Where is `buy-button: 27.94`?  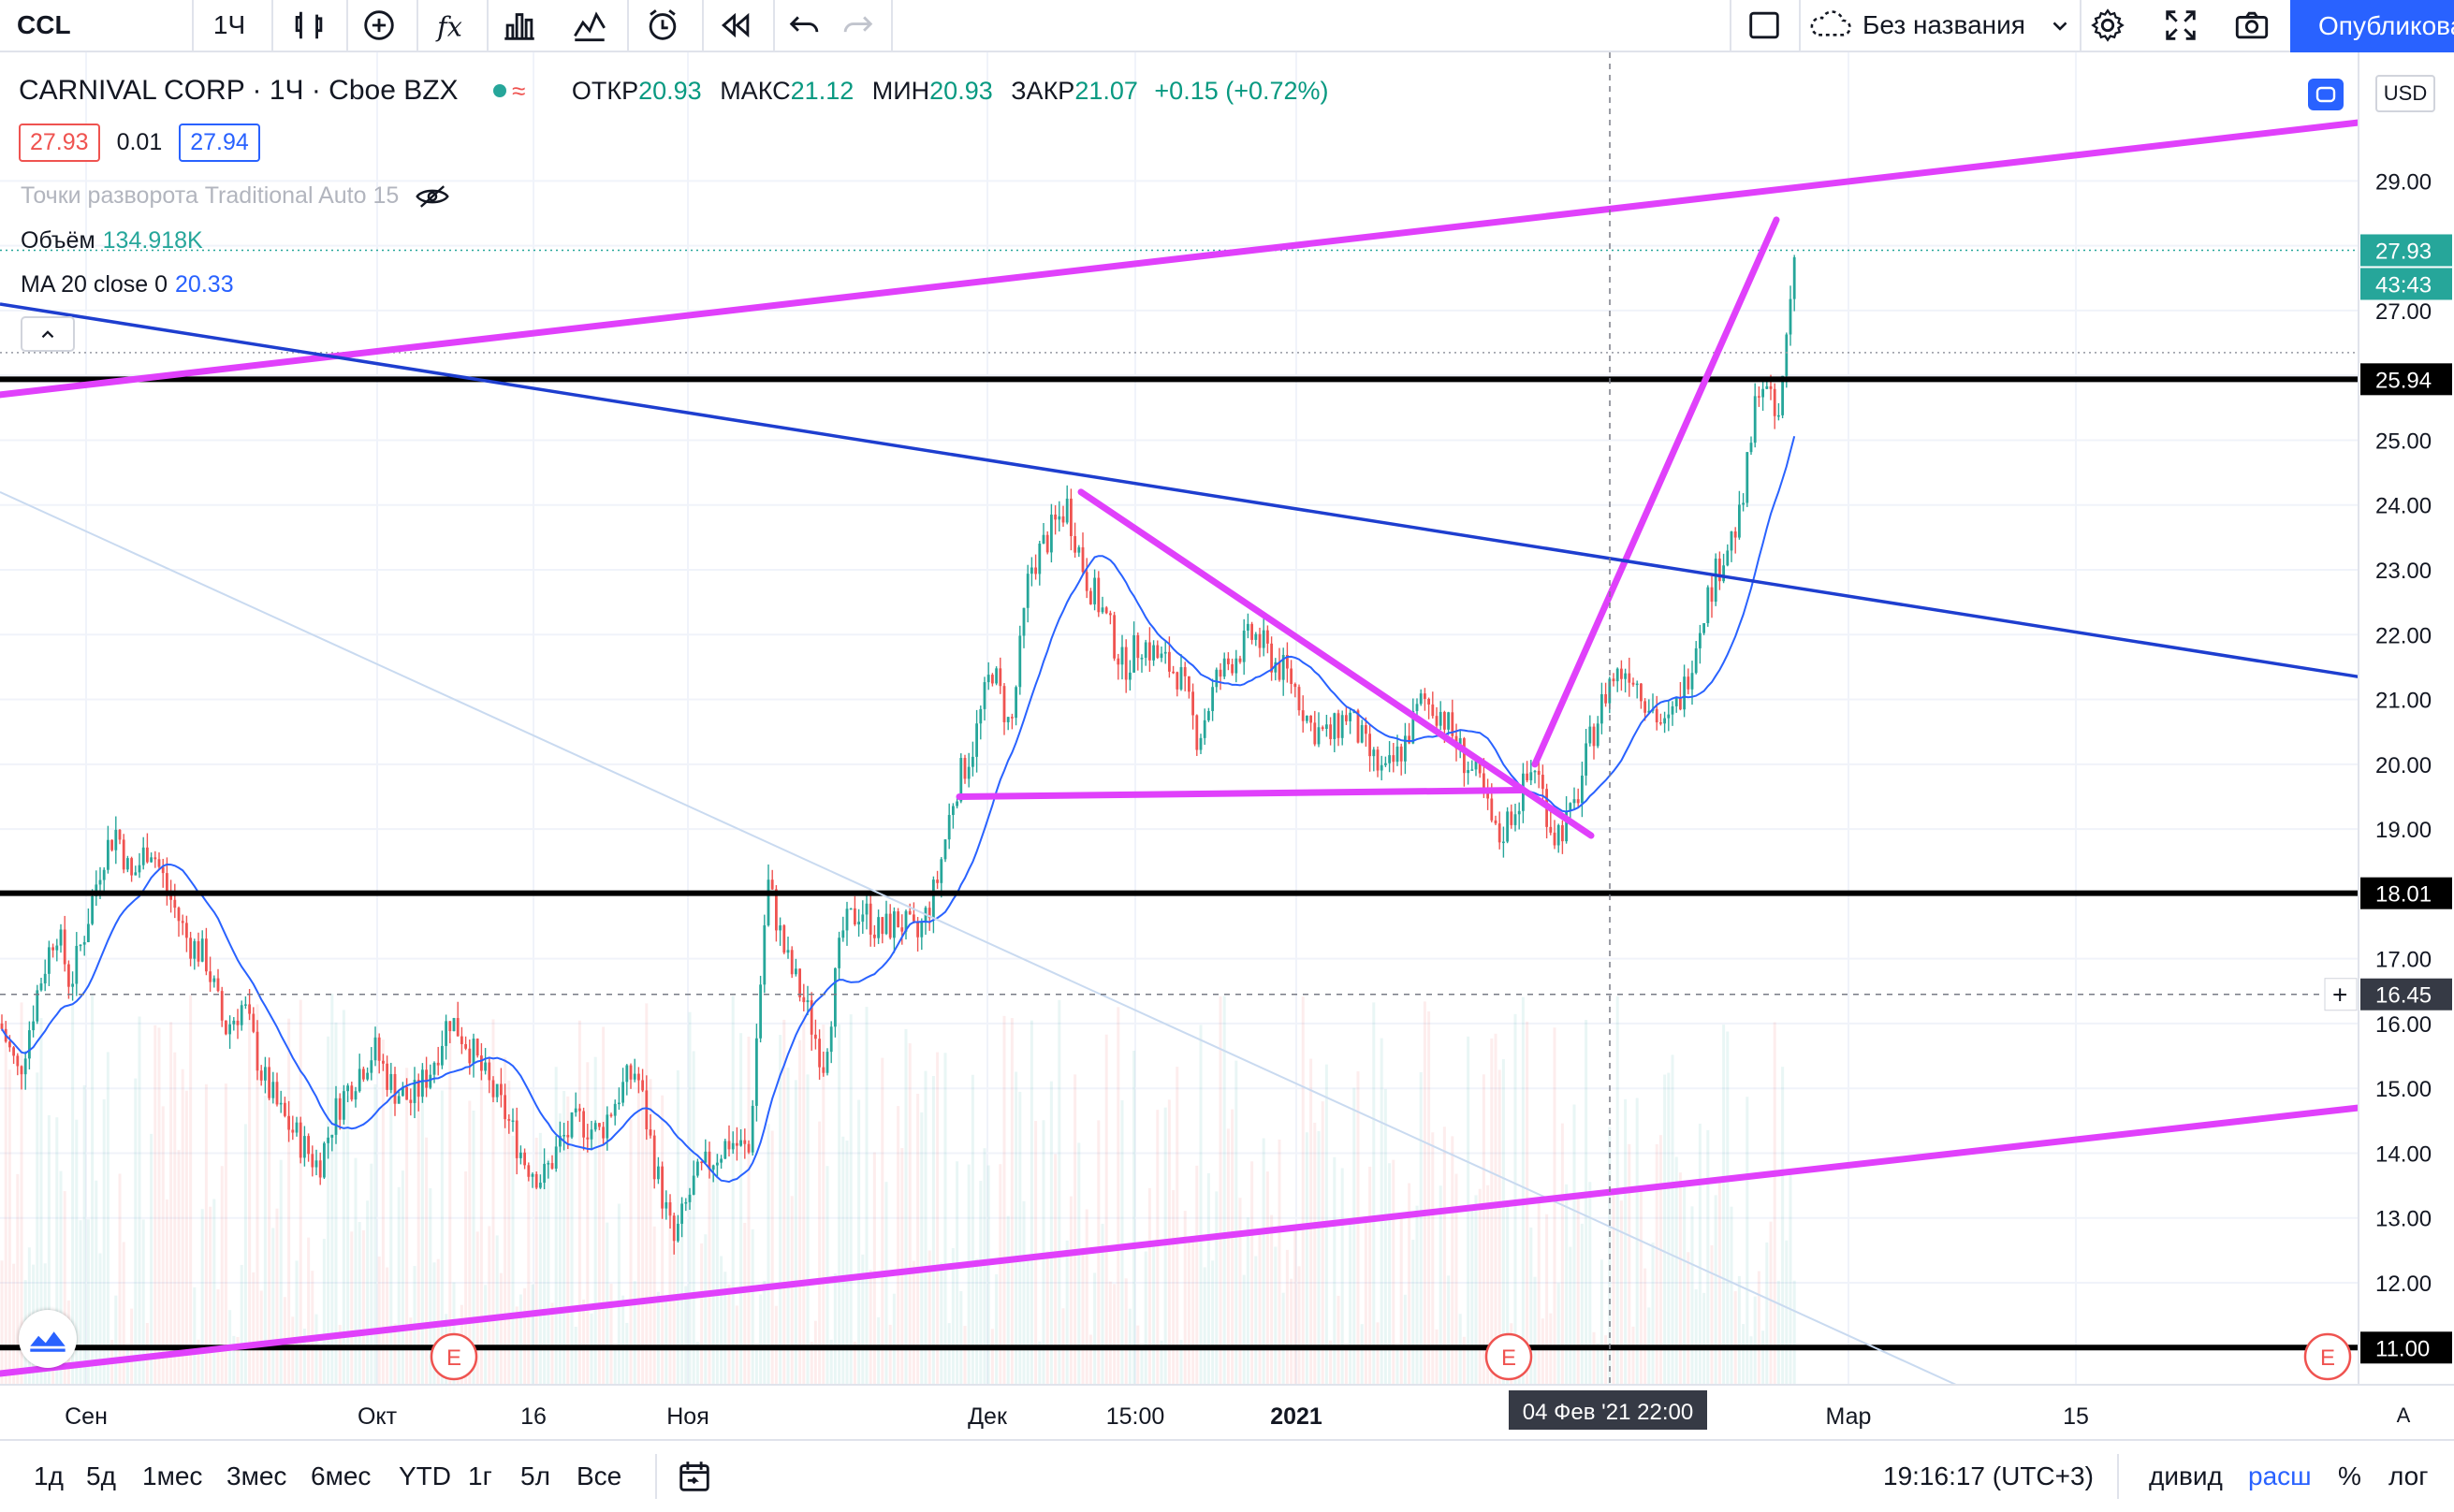 buy-button: 27.94 is located at coordinates (219, 143).